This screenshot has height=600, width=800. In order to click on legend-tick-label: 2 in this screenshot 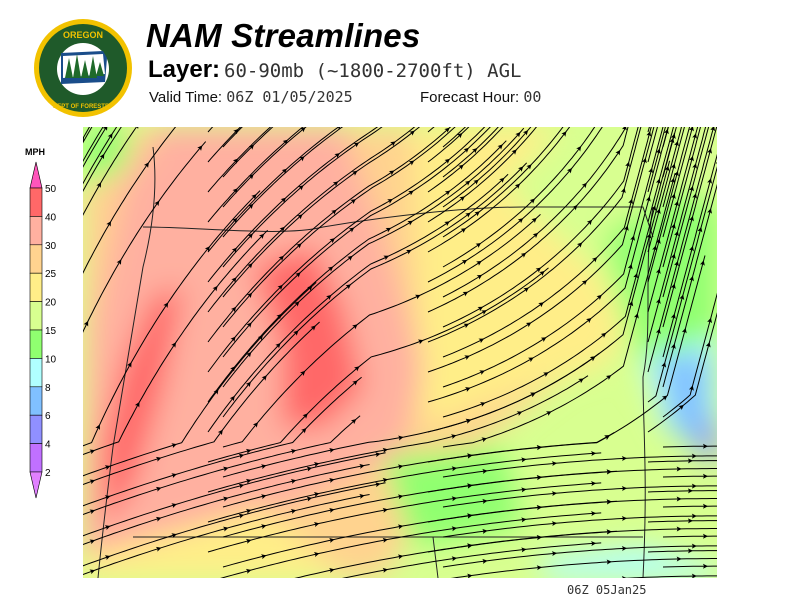, I will do `click(48, 473)`.